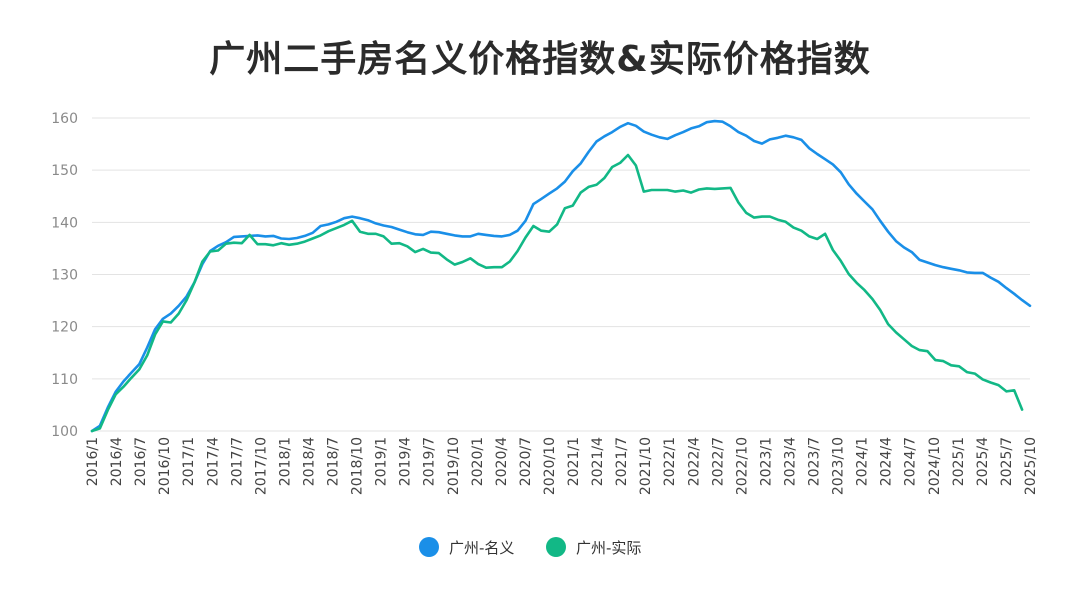 This screenshot has width=1080, height=606. Describe the element at coordinates (574, 461) in the screenshot. I see `x-tick-label: 2021/1` at that location.